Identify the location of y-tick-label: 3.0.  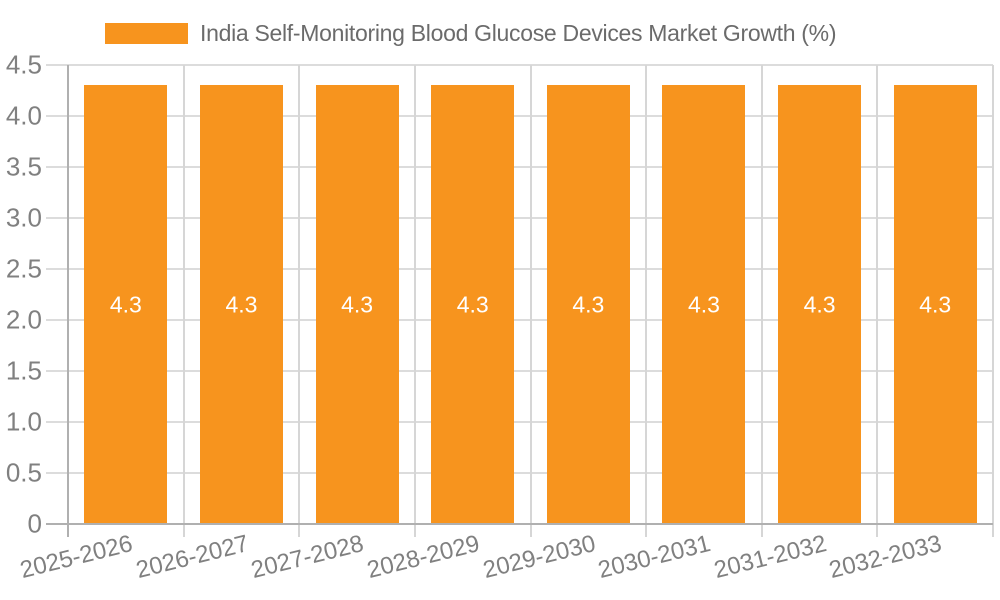
(23, 217).